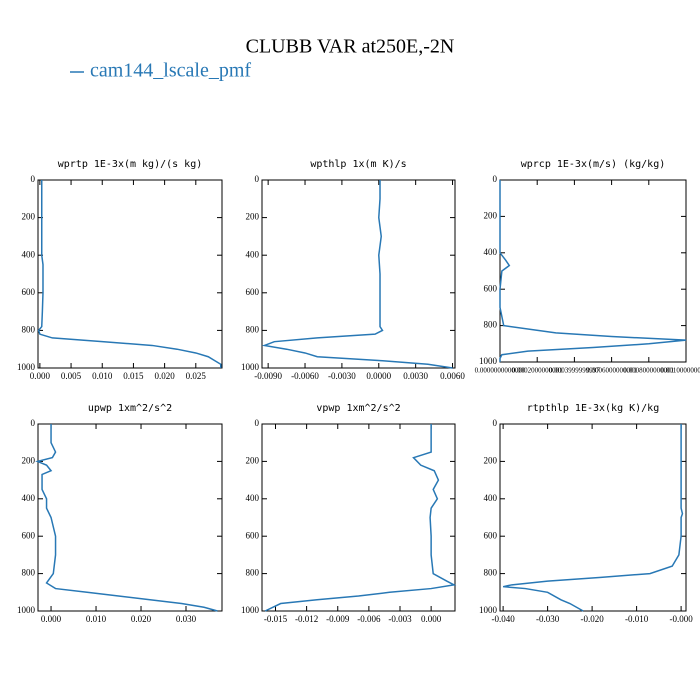 This screenshot has height=700, width=700. What do you see at coordinates (305, 376) in the screenshot?
I see `x-tick-label: -0.0060` at bounding box center [305, 376].